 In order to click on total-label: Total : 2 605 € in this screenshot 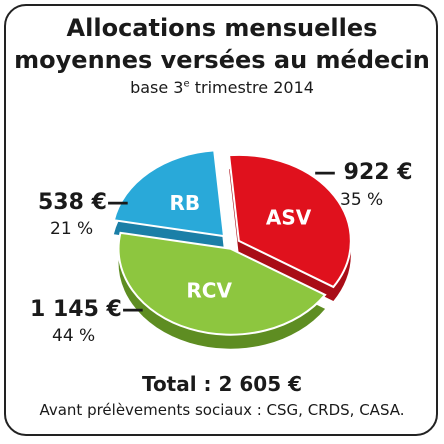, I will do `click(222, 384)`.